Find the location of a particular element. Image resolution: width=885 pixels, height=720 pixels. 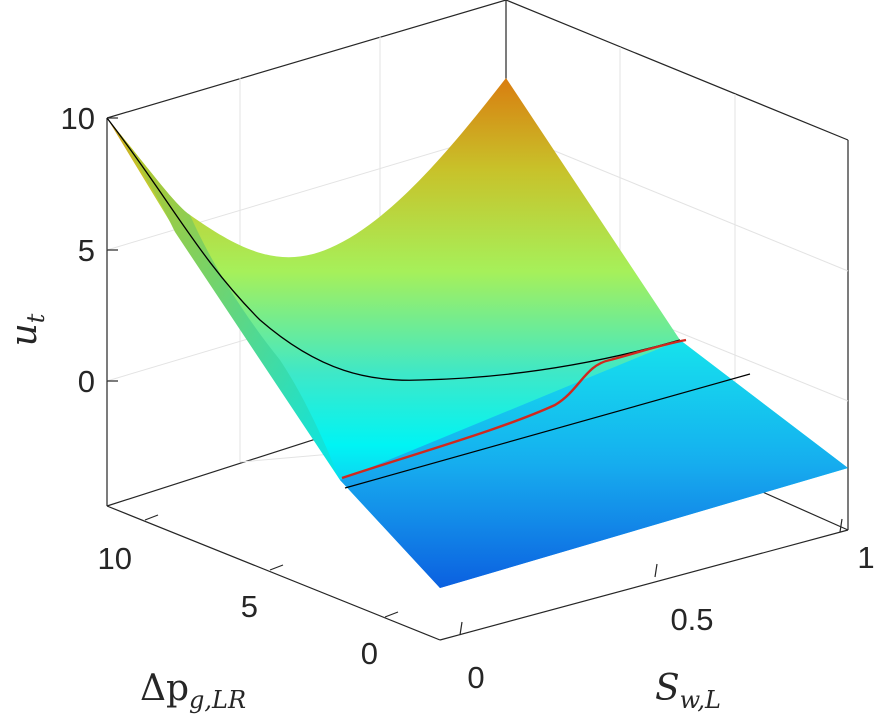

sw-tick-label: 1 is located at coordinates (865, 557).